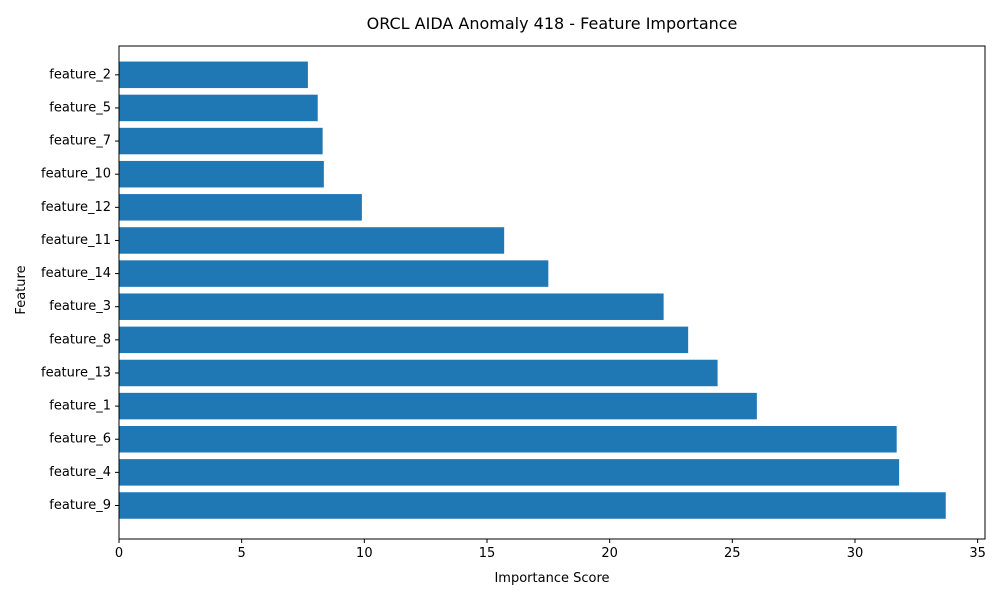 The image size is (1000, 604). I want to click on x-tick-label: 5, so click(242, 553).